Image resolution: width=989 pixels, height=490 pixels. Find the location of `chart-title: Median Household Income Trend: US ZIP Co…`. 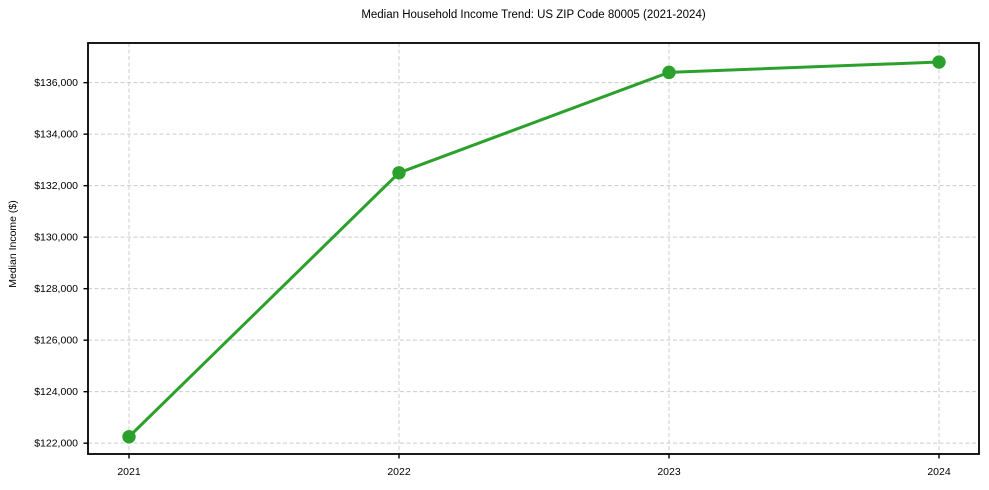

chart-title: Median Household Income Trend: US ZIP Co… is located at coordinates (533, 15).